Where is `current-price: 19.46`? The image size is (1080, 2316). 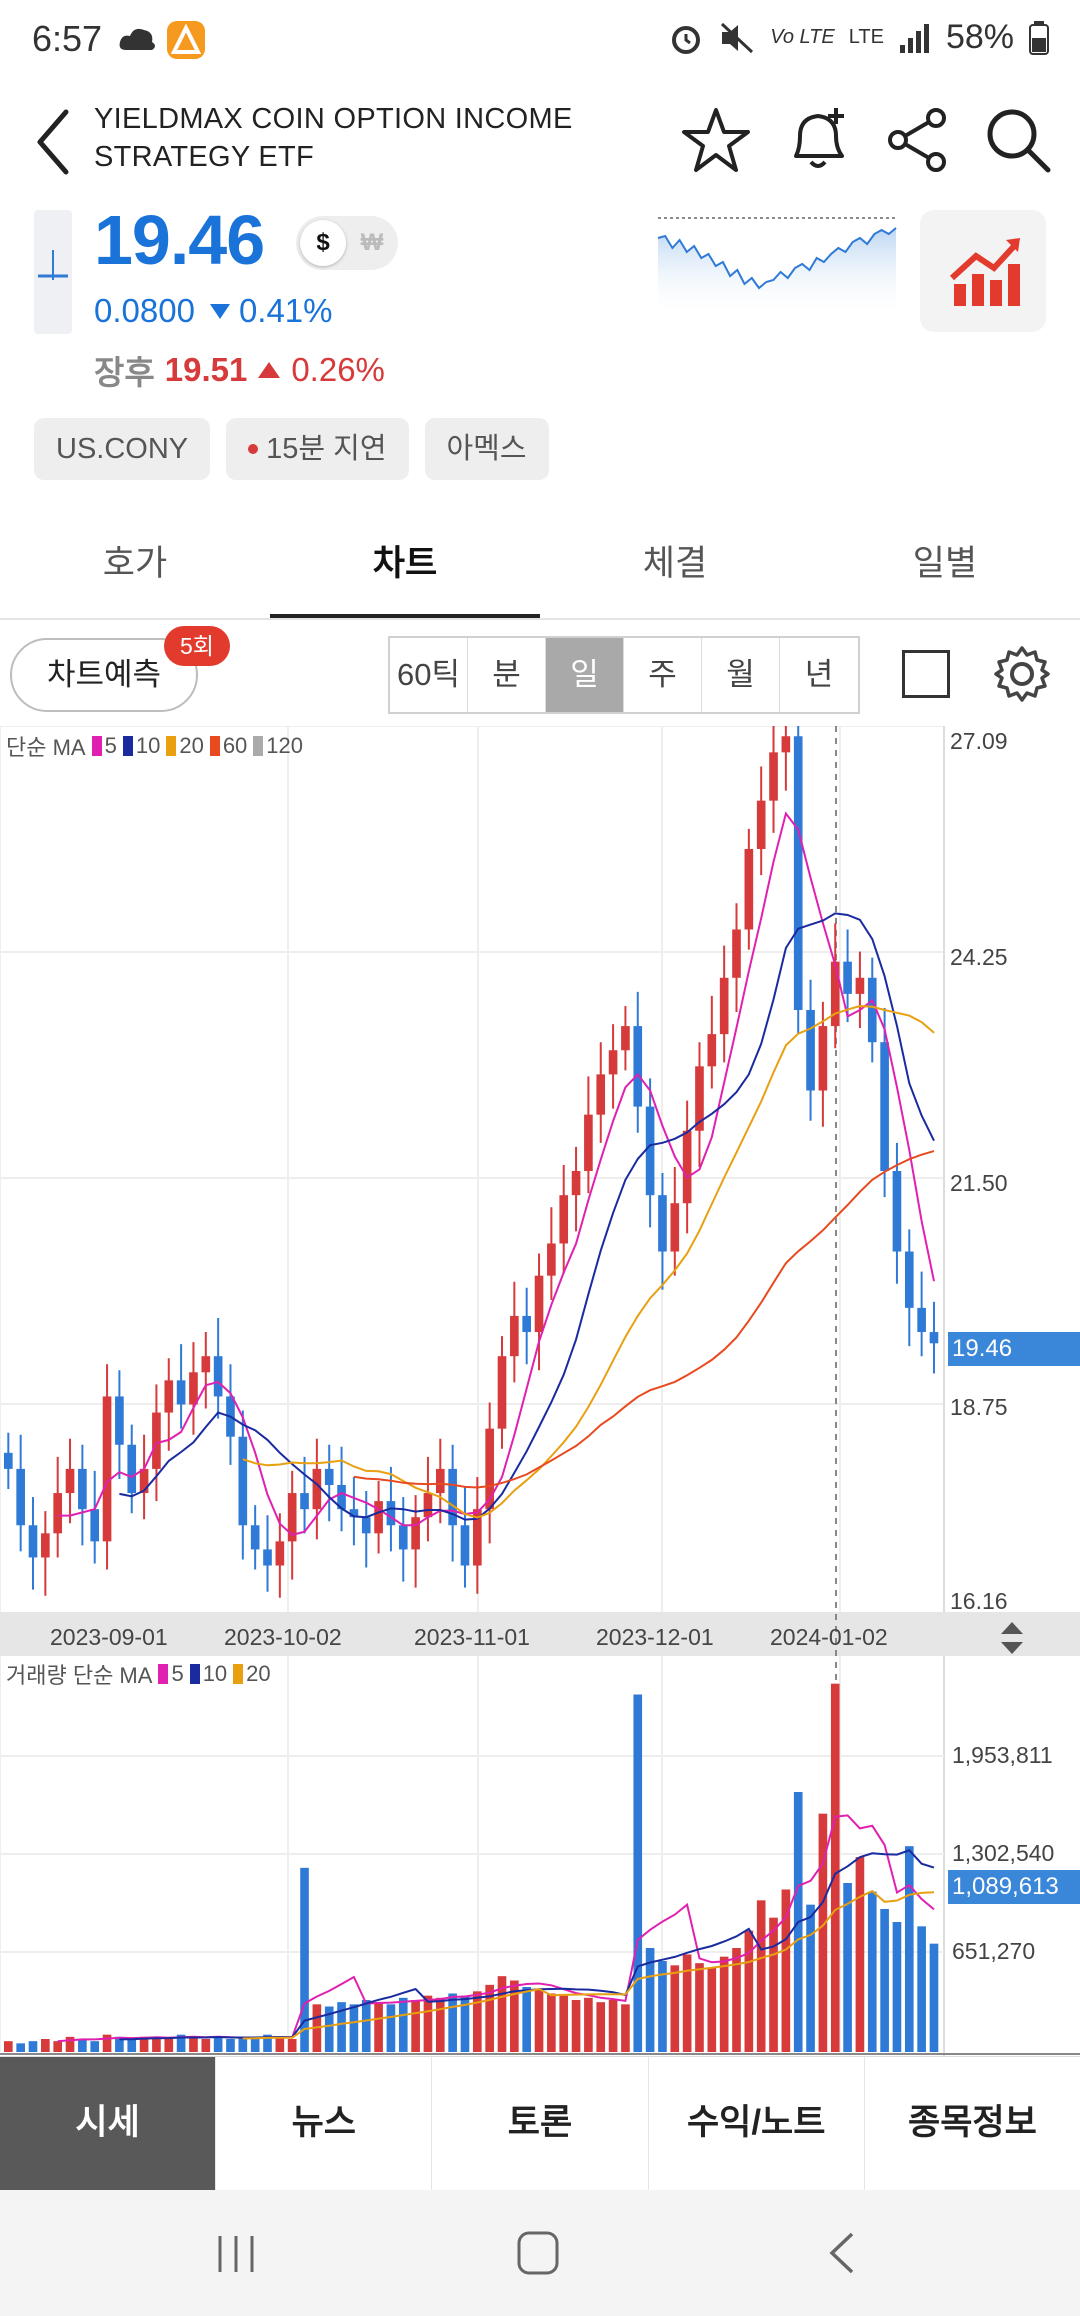 current-price: 19.46 is located at coordinates (179, 240).